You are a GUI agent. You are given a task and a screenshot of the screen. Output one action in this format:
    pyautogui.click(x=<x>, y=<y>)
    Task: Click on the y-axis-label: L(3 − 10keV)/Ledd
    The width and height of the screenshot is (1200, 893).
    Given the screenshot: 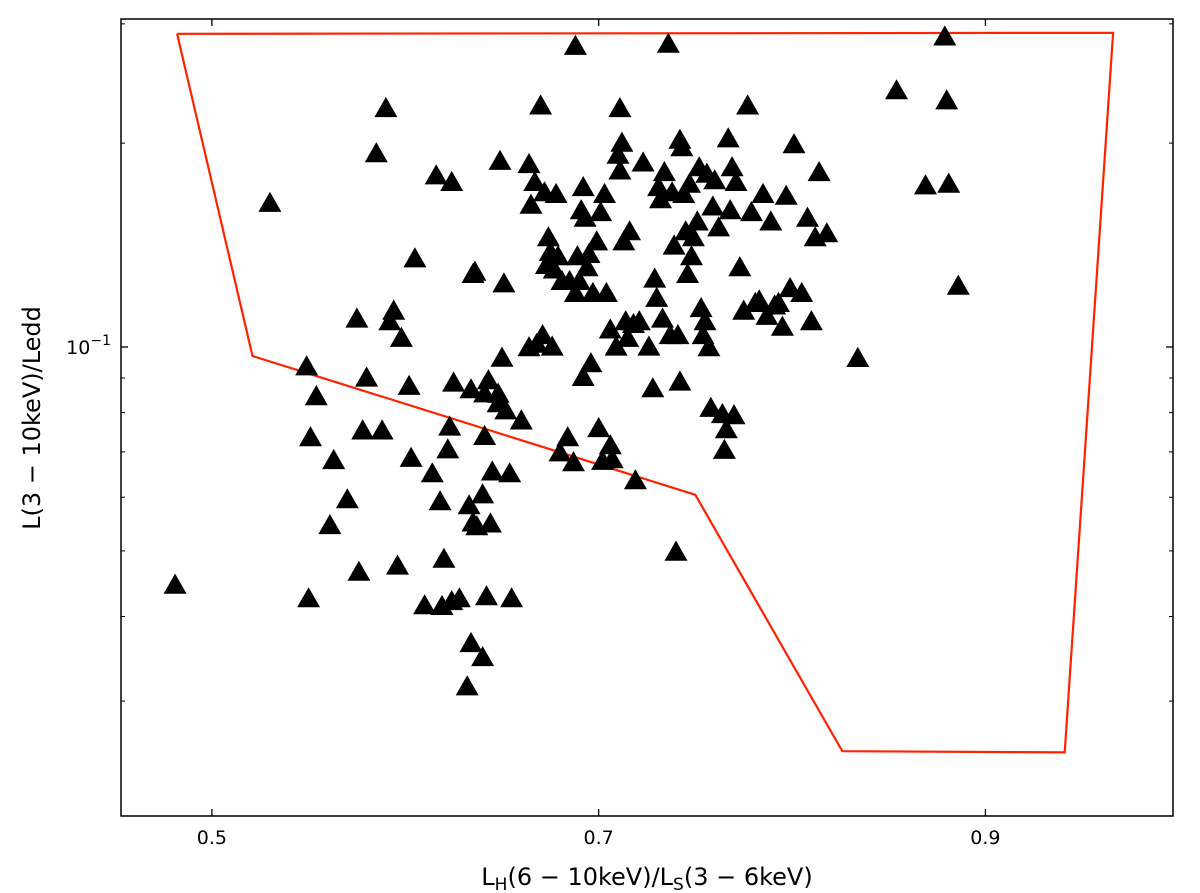 What is the action you would take?
    pyautogui.click(x=32, y=418)
    